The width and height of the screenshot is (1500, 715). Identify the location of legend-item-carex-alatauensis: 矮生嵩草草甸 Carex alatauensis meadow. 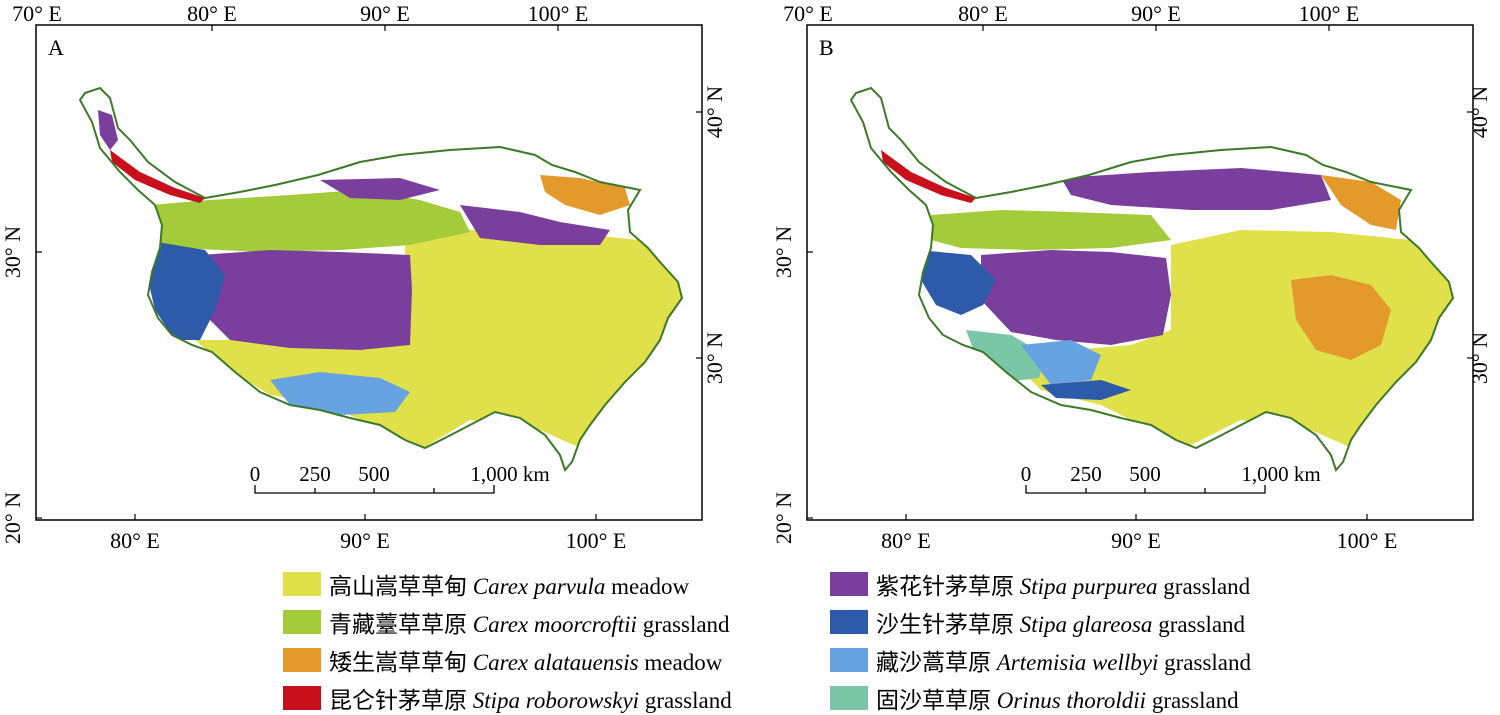
(502, 660).